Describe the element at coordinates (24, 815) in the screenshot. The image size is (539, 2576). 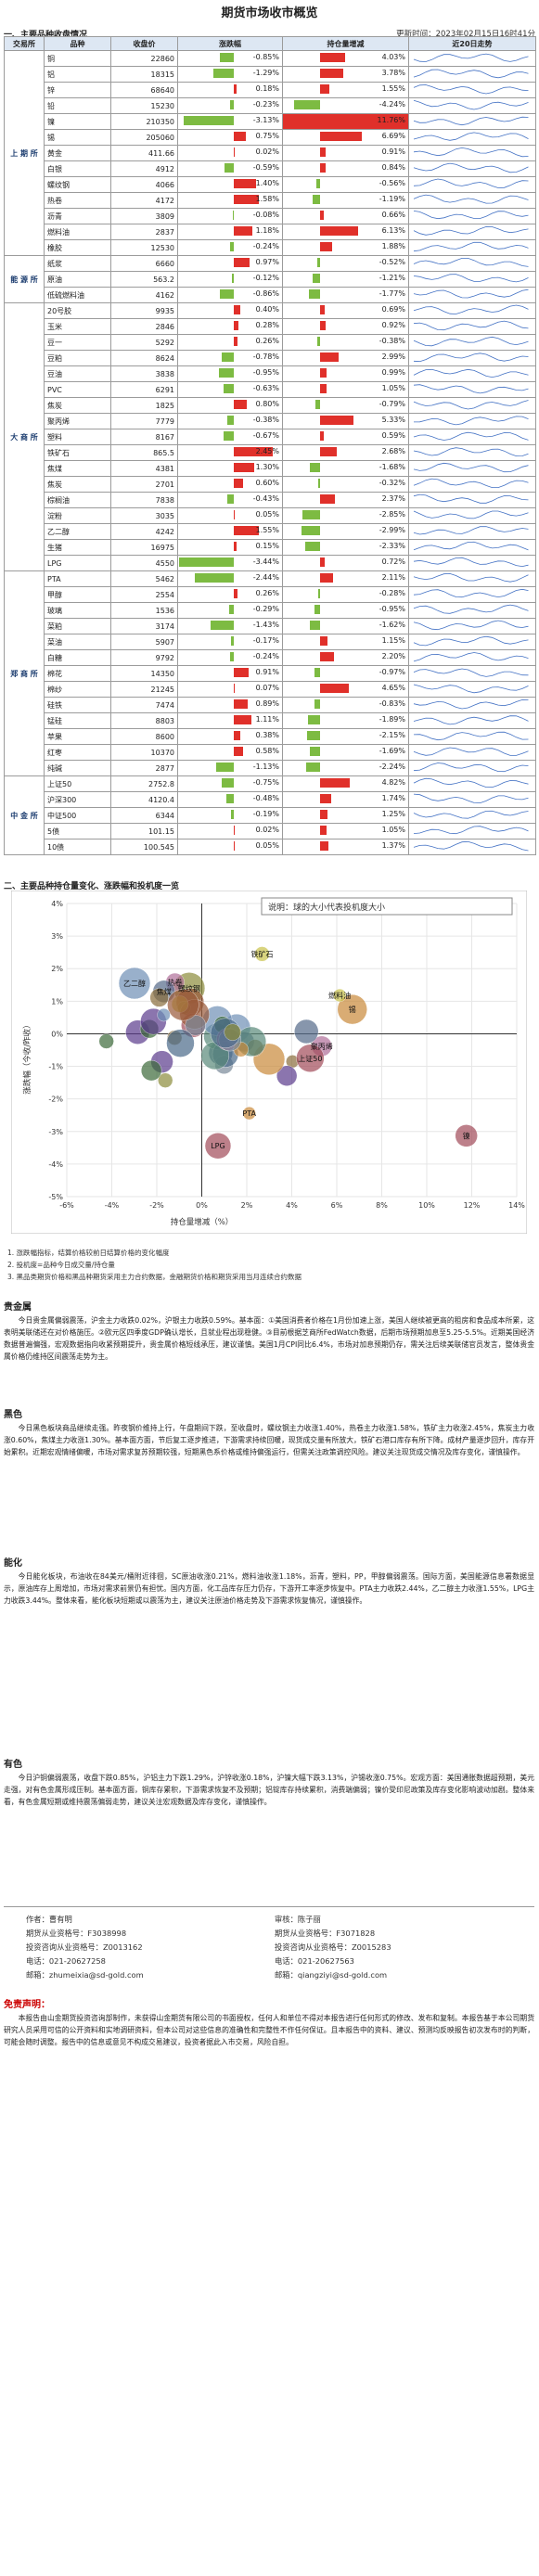
I see `exchange-cell: 中 金 所` at that location.